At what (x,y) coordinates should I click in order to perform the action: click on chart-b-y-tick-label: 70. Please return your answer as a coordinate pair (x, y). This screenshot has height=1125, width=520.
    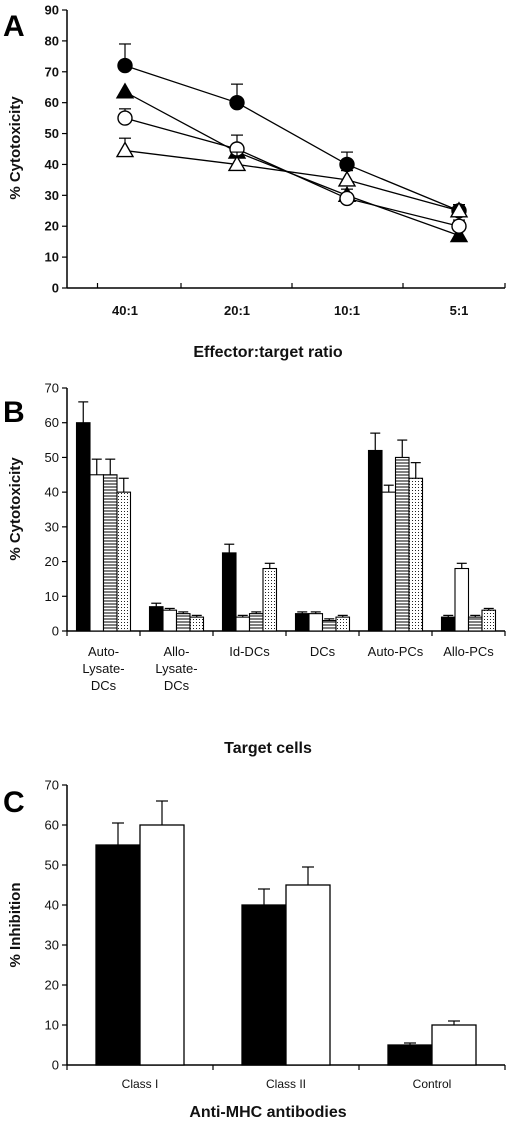
    Looking at the image, I should click on (52, 388).